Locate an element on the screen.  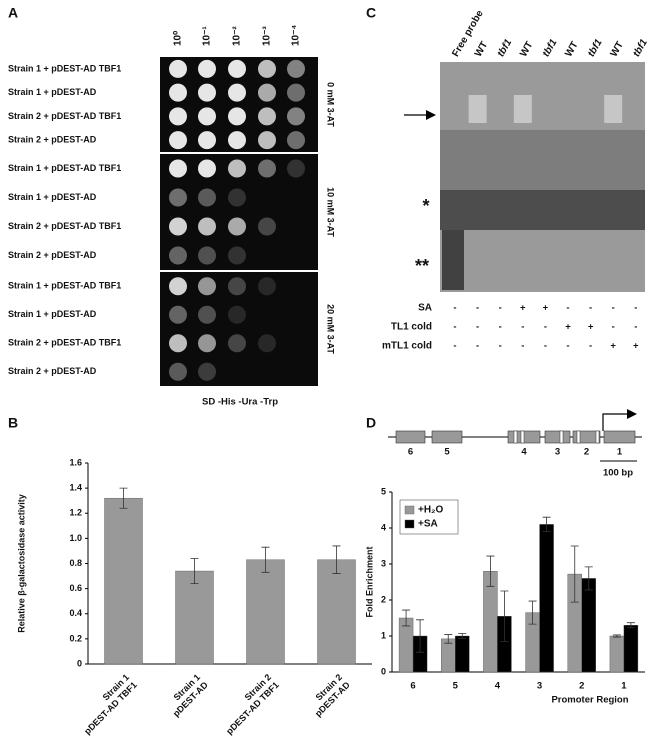
x-tick-label: 2 is located at coordinates (581, 686).